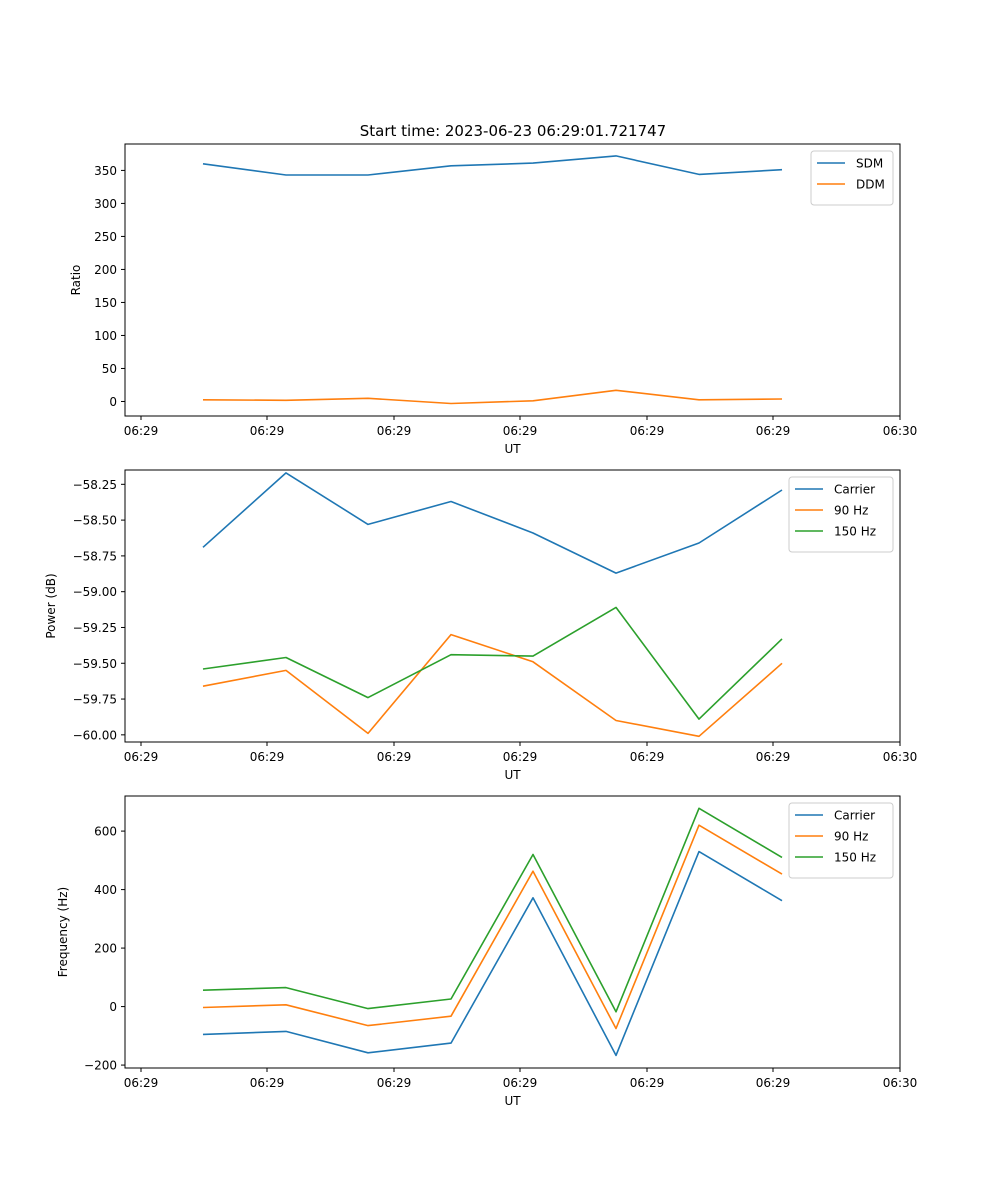  What do you see at coordinates (492, 397) in the screenshot?
I see `series-line-ddm` at bounding box center [492, 397].